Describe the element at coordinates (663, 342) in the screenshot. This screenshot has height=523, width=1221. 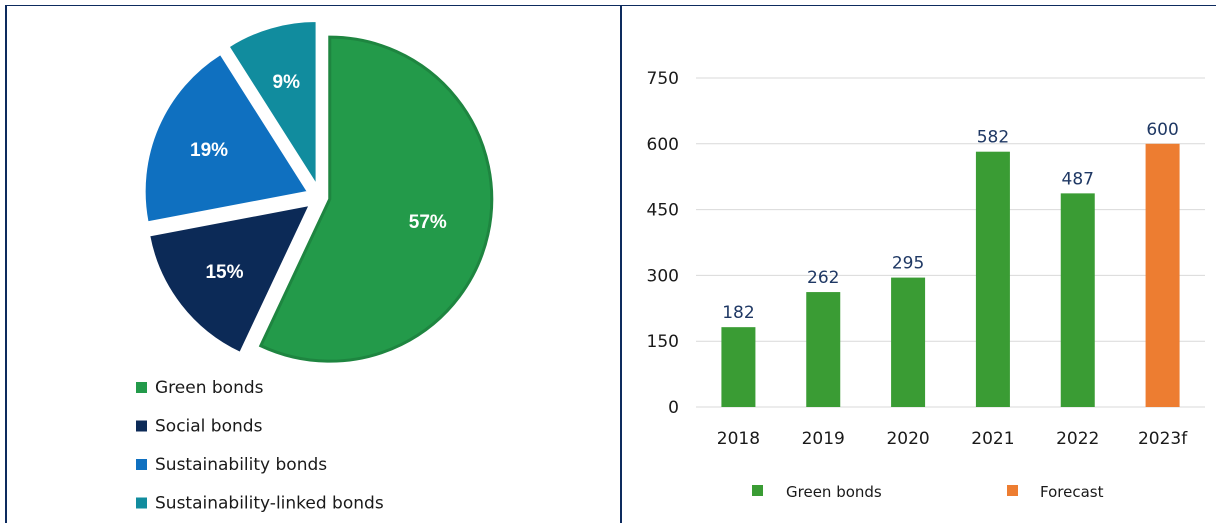
I see `y-tick-label: 150` at that location.